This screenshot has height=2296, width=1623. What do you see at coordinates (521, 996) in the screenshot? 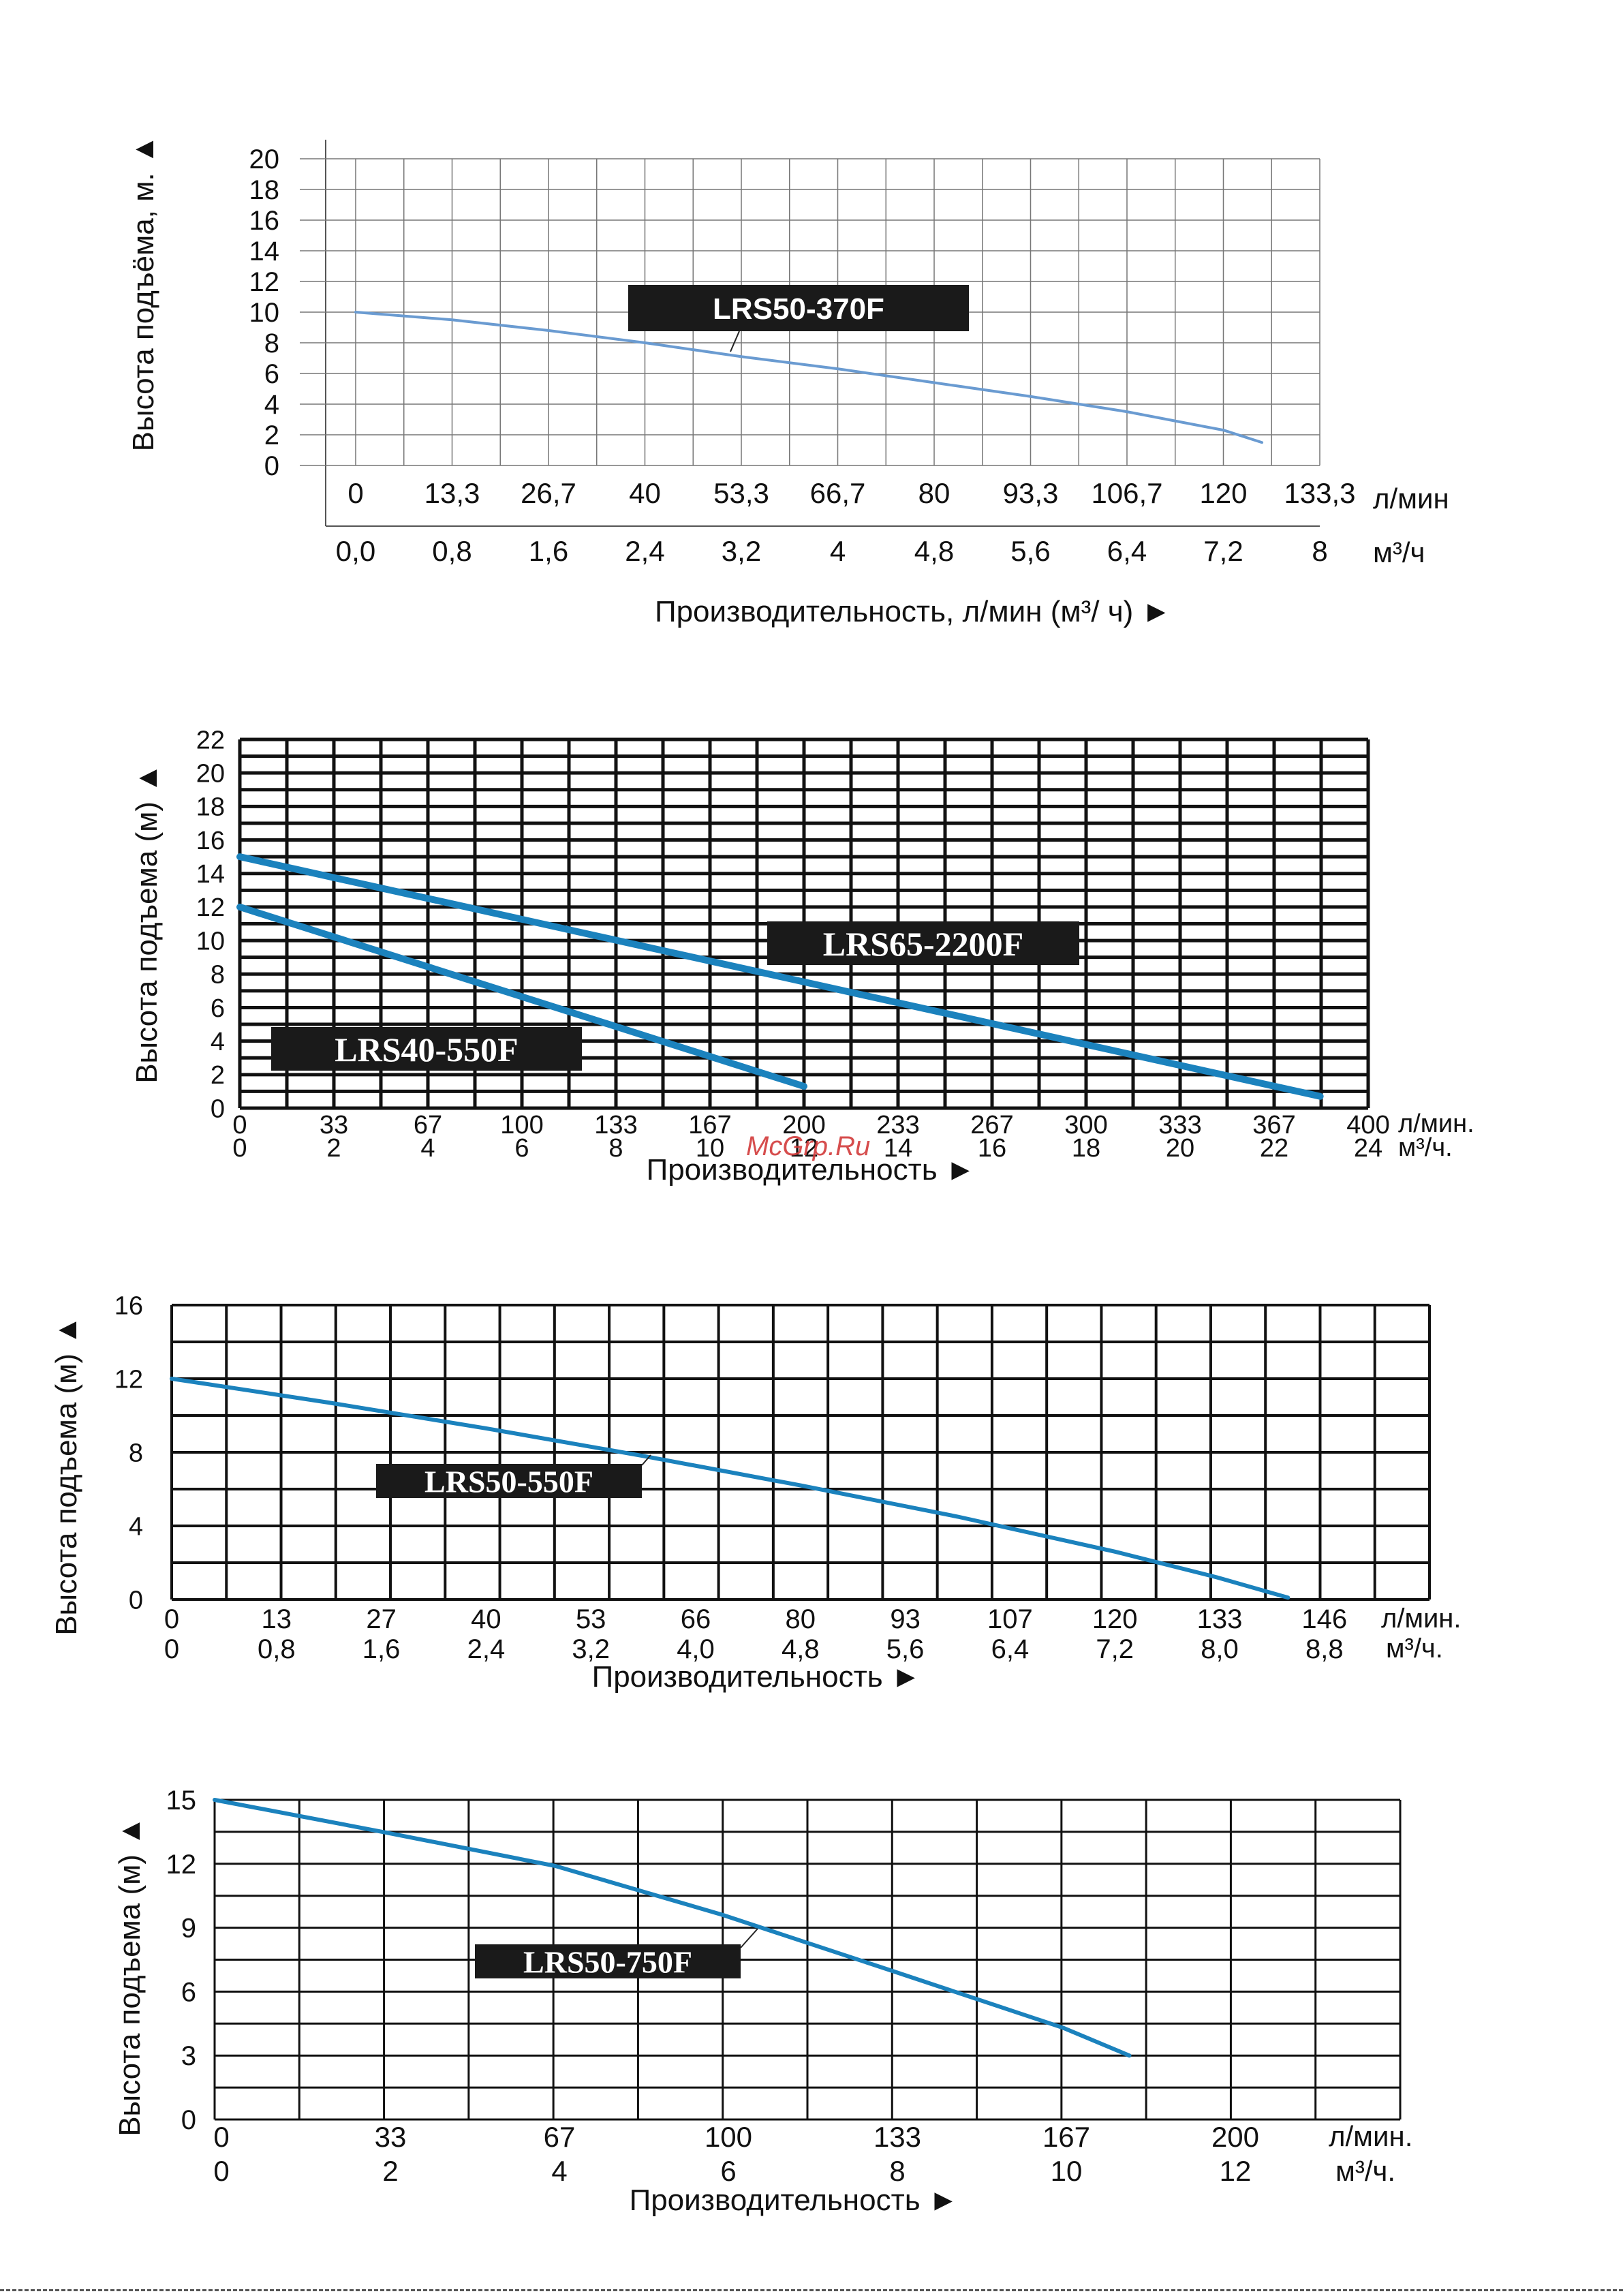
I see `curve-lrs40-550f` at bounding box center [521, 996].